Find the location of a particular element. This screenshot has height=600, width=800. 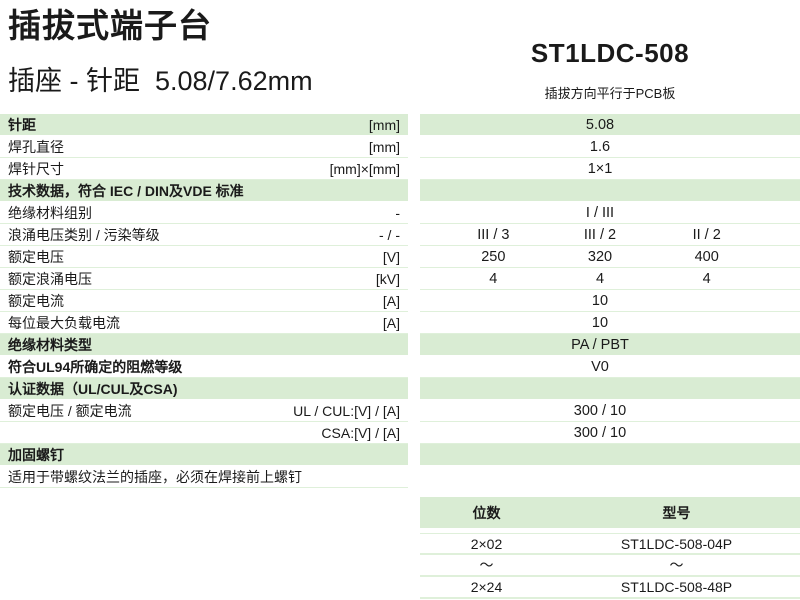

order-positions: 2×02 is located at coordinates (486, 543).